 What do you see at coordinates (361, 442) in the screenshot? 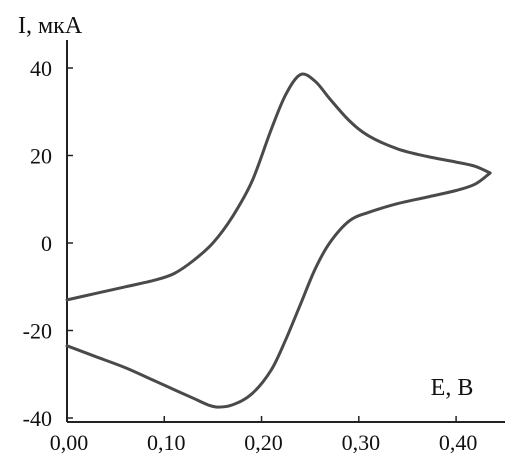
I see `x-tick-label: 0,30` at bounding box center [361, 442].